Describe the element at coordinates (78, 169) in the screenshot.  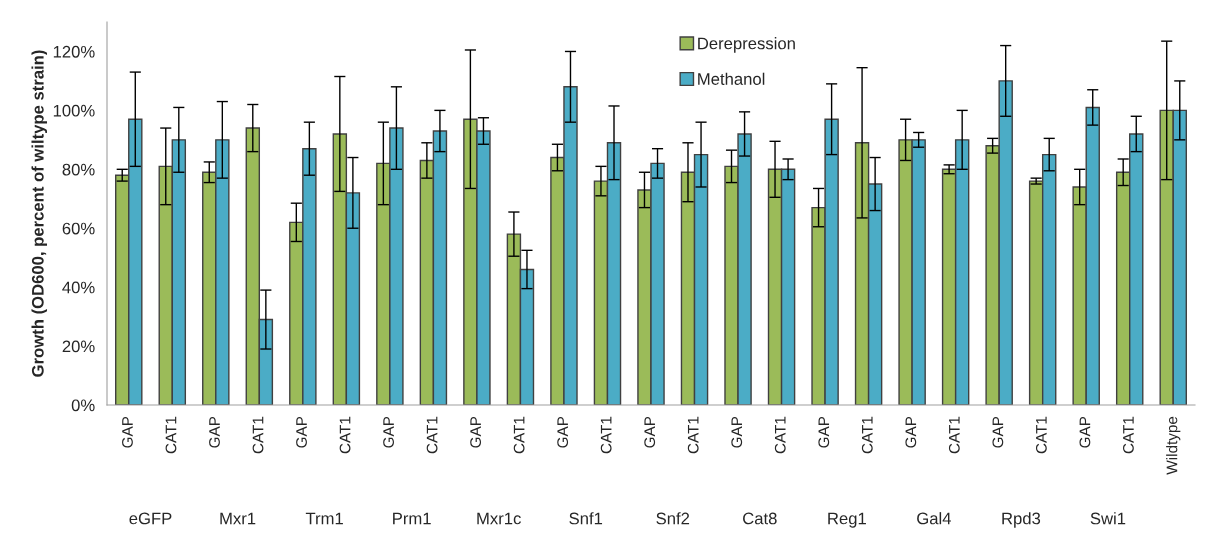
I see `y-tick-label: 80%` at that location.